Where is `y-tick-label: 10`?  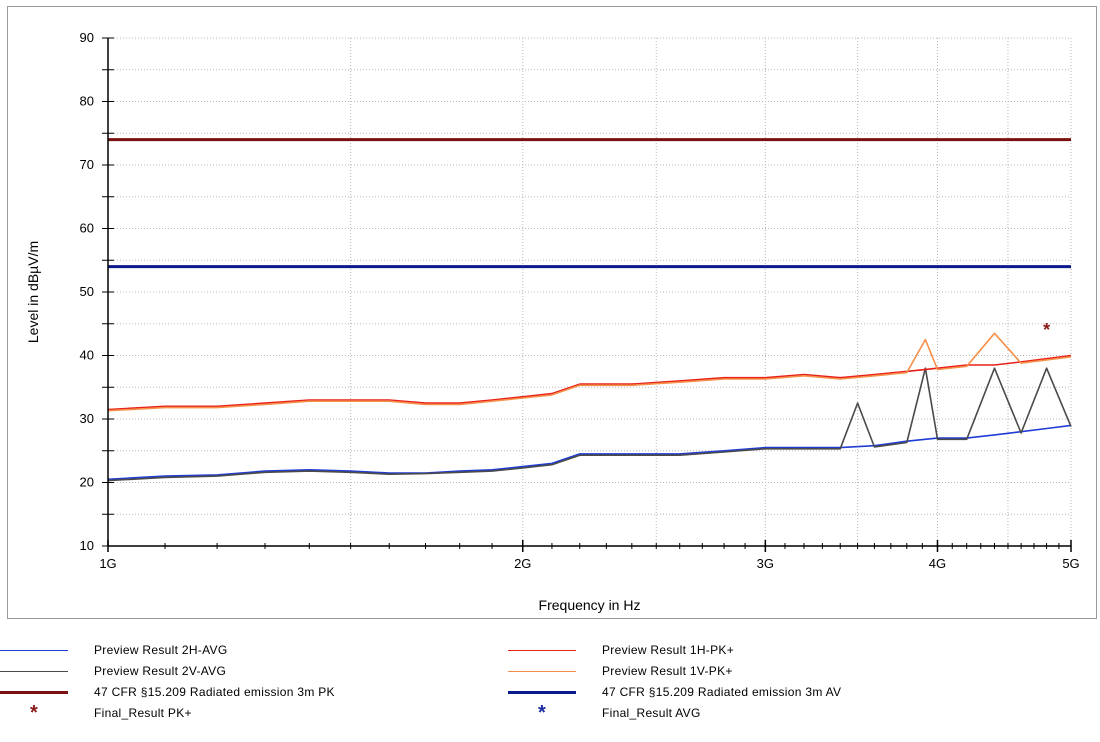 y-tick-label: 10 is located at coordinates (87, 545).